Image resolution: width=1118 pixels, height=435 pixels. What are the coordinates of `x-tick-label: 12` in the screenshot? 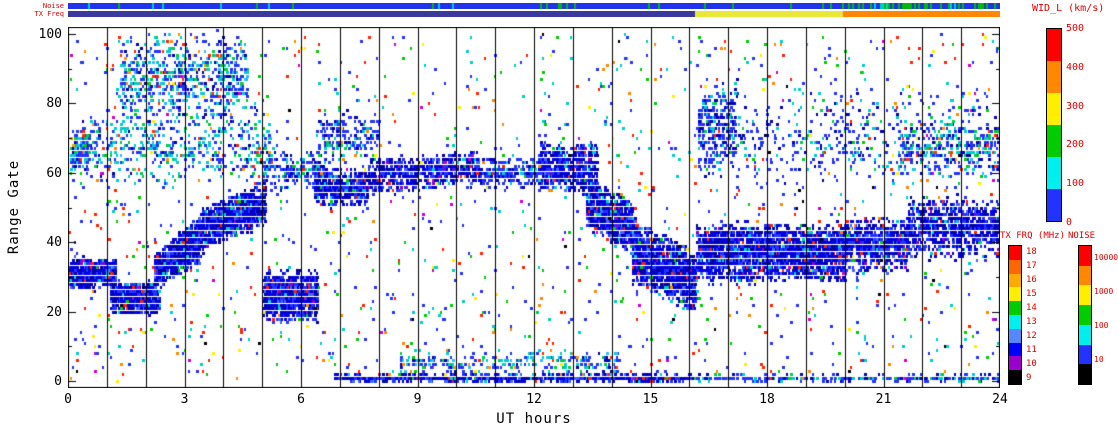 It's located at (534, 399).